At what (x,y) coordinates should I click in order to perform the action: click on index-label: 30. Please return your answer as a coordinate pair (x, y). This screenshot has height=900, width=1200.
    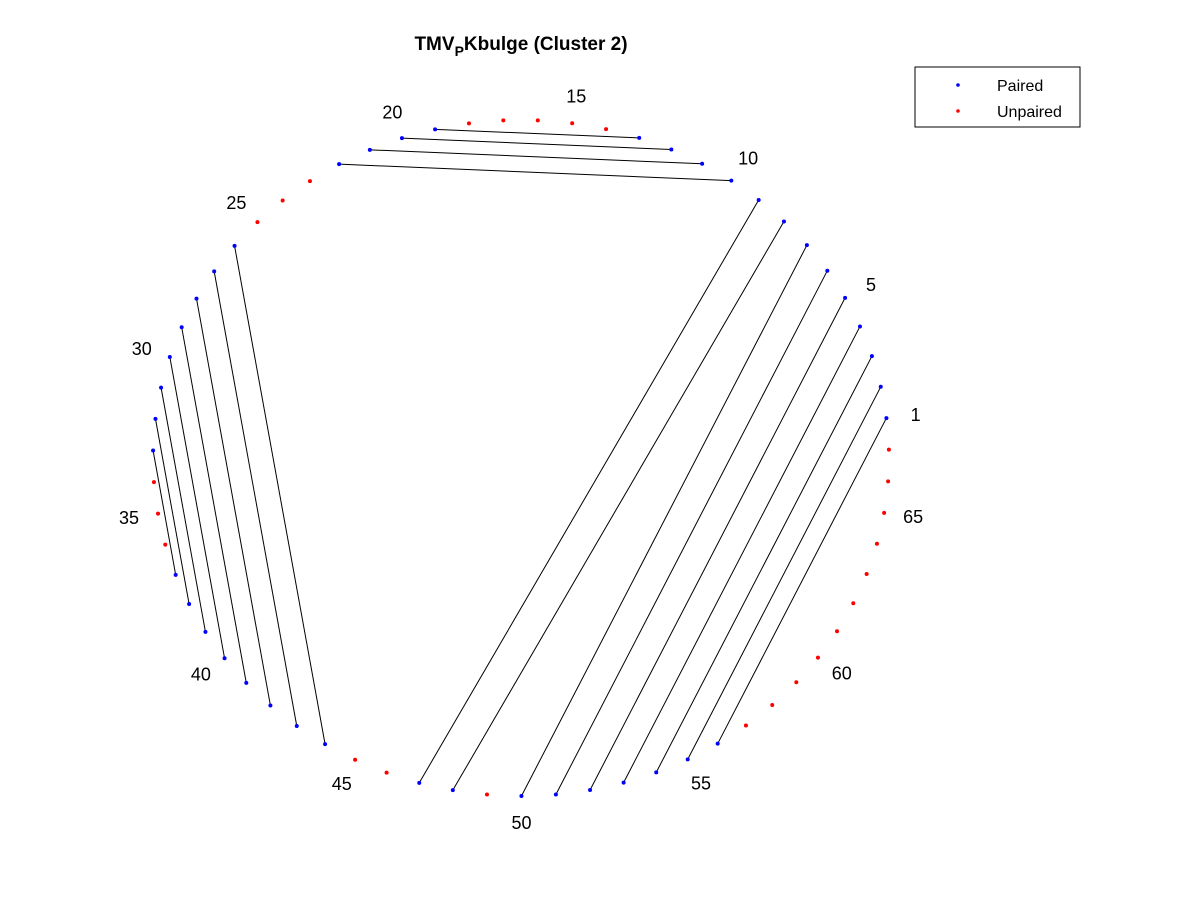
    Looking at the image, I should click on (142, 349).